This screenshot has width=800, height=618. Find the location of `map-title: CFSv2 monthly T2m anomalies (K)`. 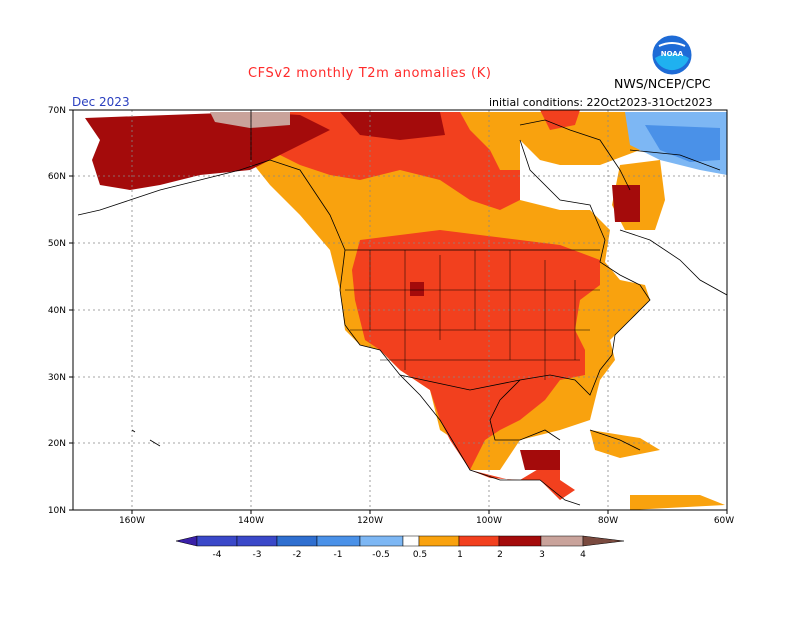

map-title: CFSv2 monthly T2m anomalies (K) is located at coordinates (370, 73).